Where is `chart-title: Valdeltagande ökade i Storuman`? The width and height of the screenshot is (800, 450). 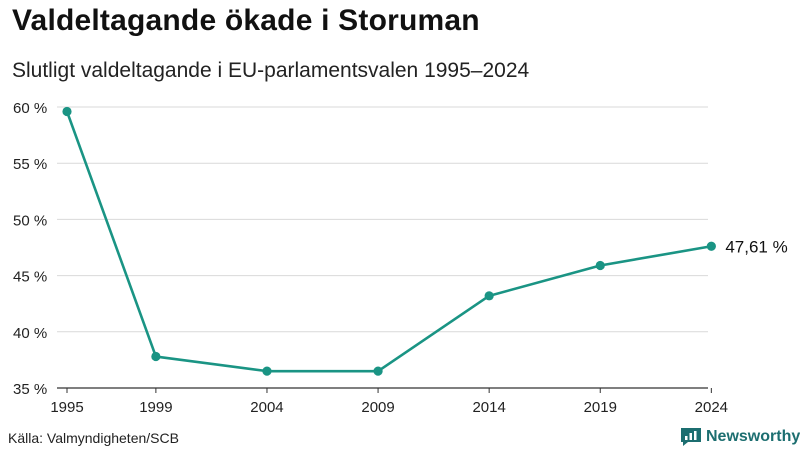
chart-title: Valdeltagande ökade i Storuman is located at coordinates (246, 20).